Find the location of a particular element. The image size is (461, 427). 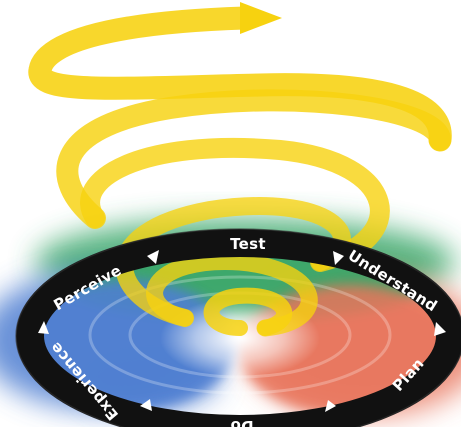

stage-label-test: Test is located at coordinates (248, 244).